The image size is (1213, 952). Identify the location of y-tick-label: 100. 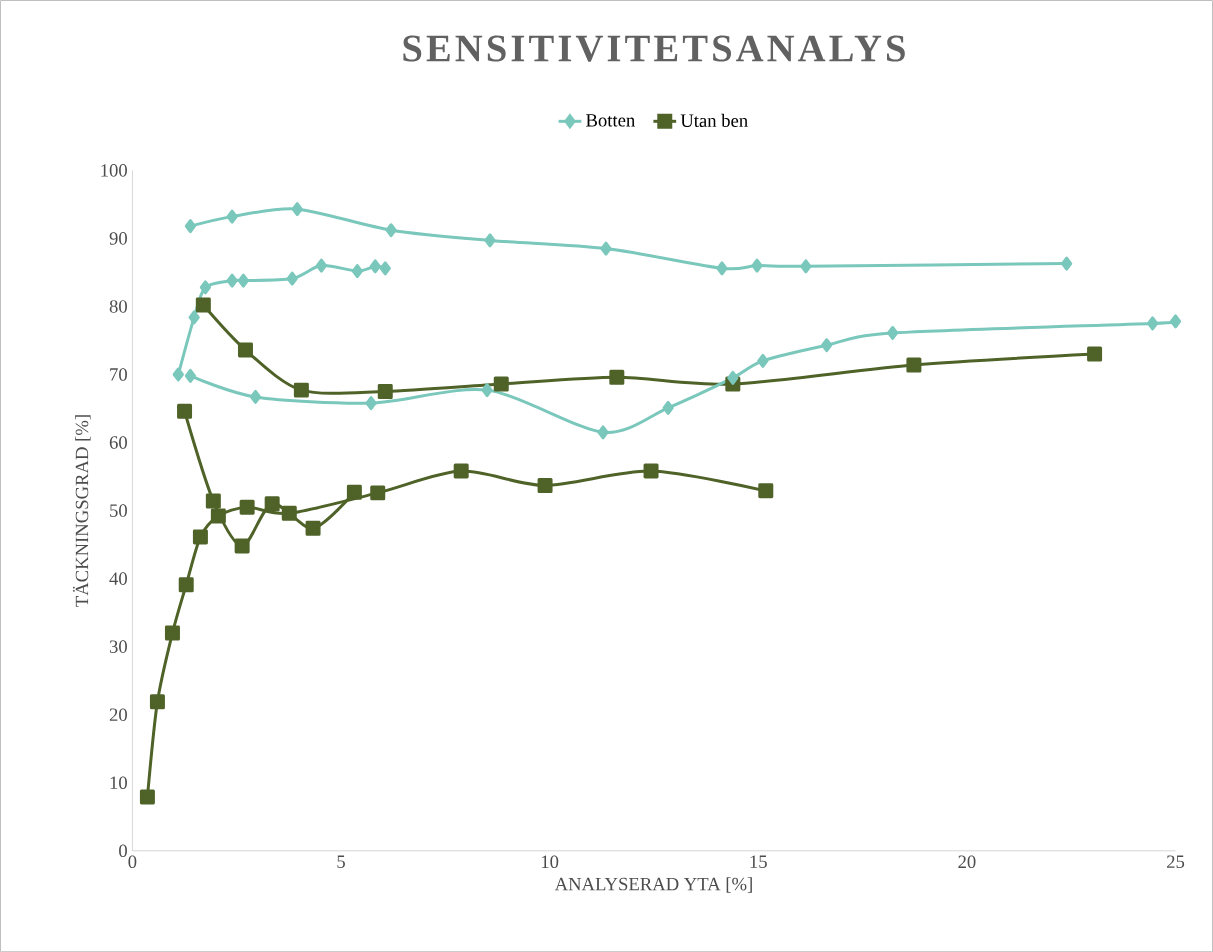
(114, 170).